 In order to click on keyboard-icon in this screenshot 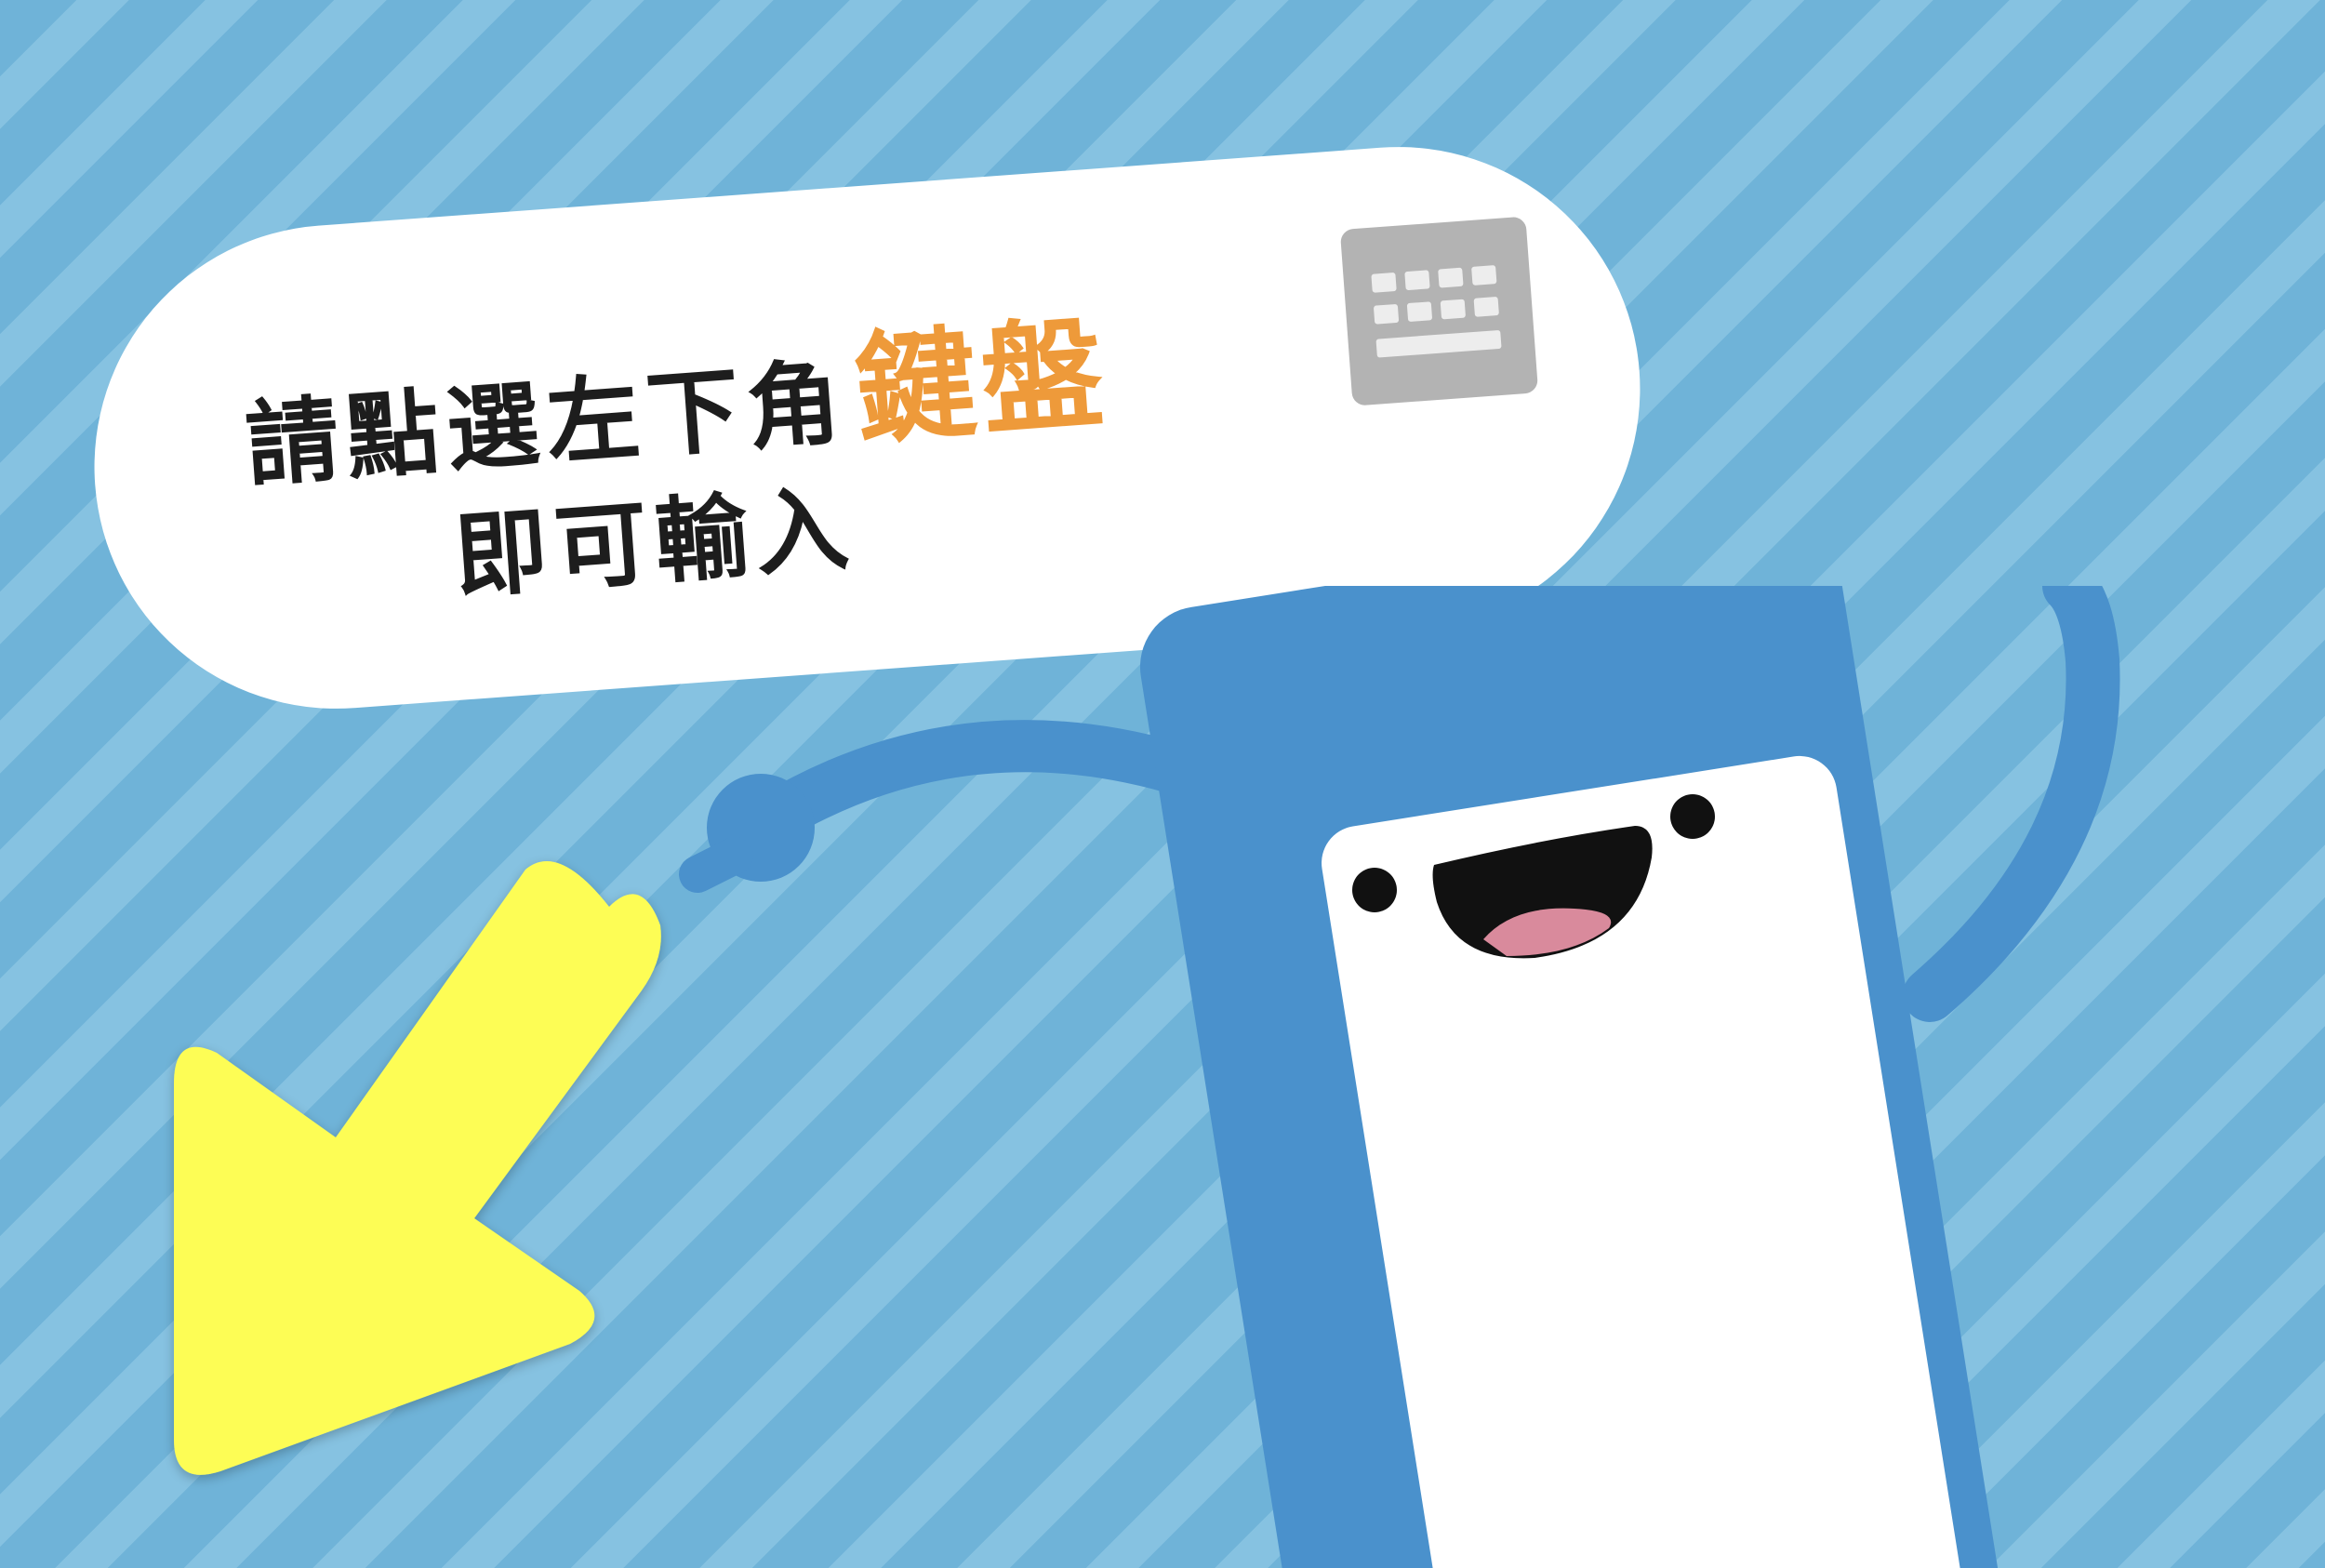, I will do `click(1439, 311)`.